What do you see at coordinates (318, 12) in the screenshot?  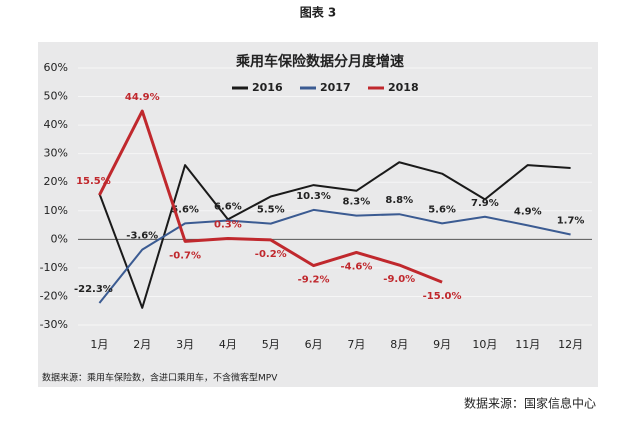 I see `header: 图表 3` at bounding box center [318, 12].